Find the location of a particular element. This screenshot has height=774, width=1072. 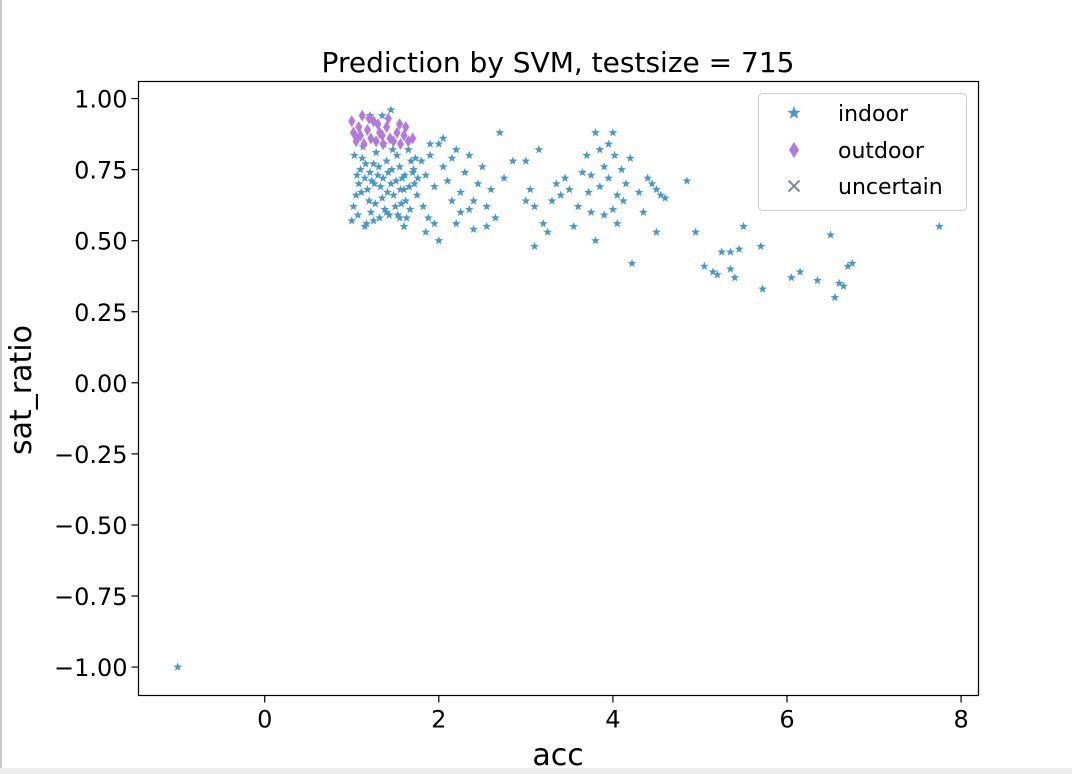

legend-markers is located at coordinates (794, 149).